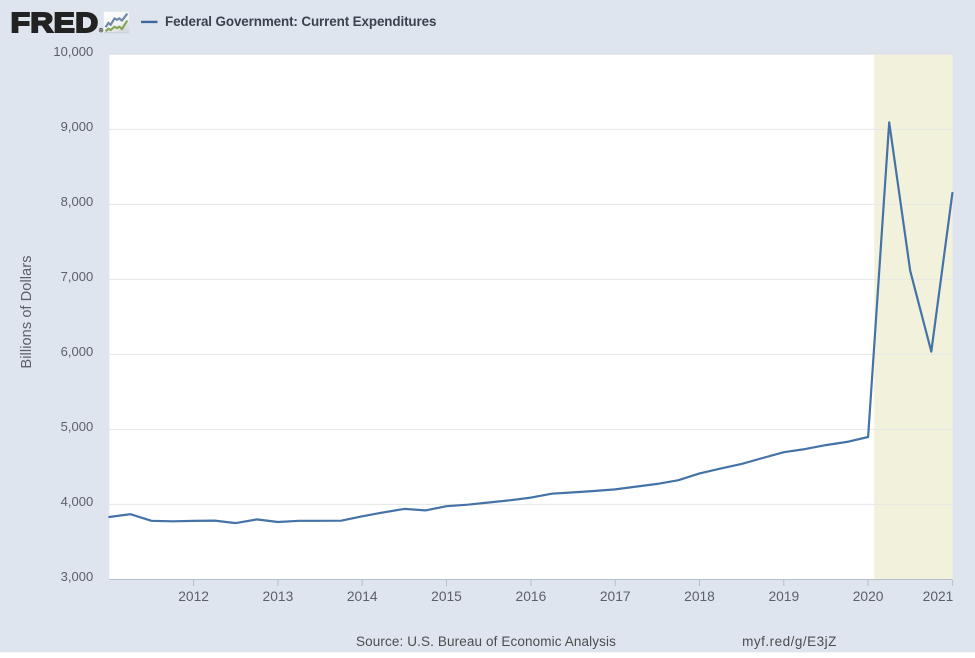 This screenshot has width=975, height=658. Describe the element at coordinates (938, 596) in the screenshot. I see `svg-text: 2021` at that location.